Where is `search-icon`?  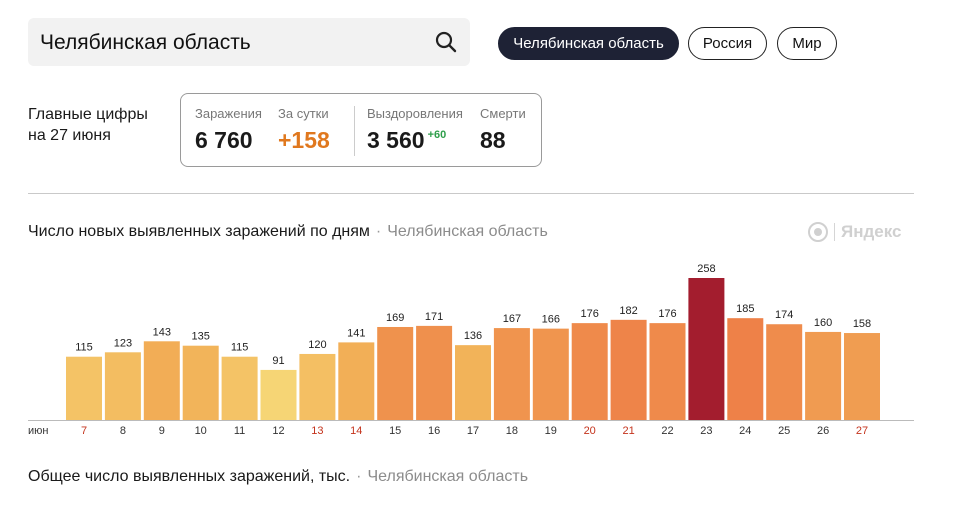
search-icon is located at coordinates (446, 42).